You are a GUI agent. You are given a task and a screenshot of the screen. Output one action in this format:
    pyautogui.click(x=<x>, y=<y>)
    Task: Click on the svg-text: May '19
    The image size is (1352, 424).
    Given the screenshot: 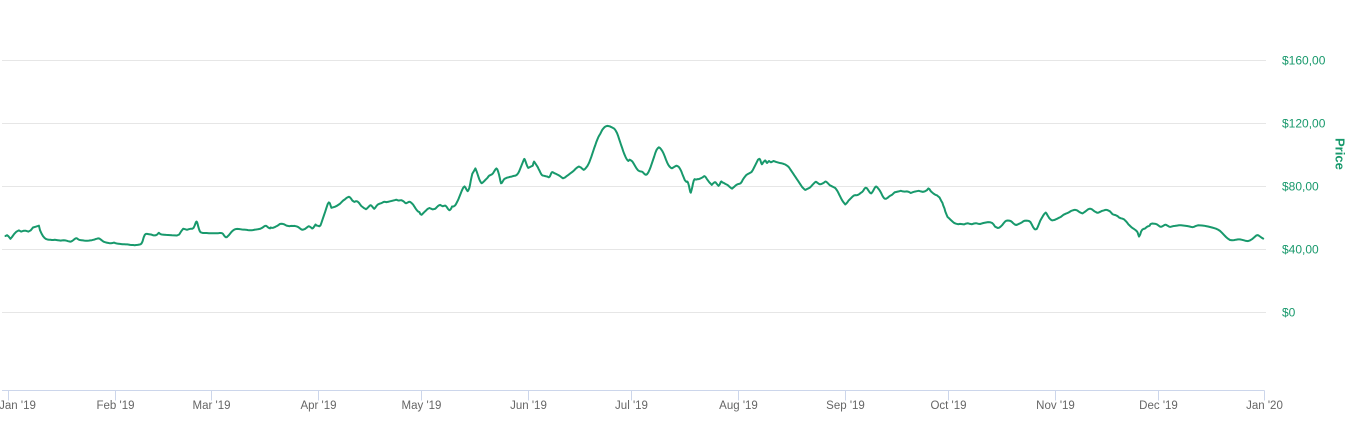 What is the action you would take?
    pyautogui.click(x=422, y=406)
    